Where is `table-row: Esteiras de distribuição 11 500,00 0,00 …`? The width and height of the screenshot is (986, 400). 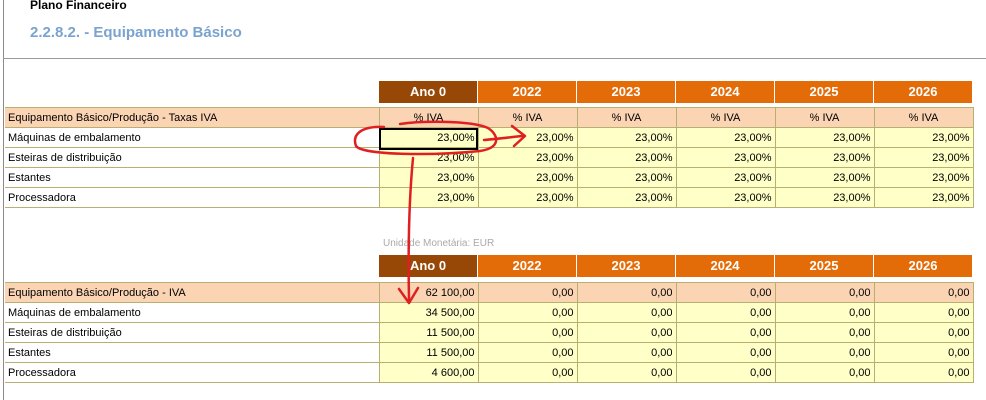
table-row: Esteiras de distribuição 11 500,00 0,00 … is located at coordinates (489, 332).